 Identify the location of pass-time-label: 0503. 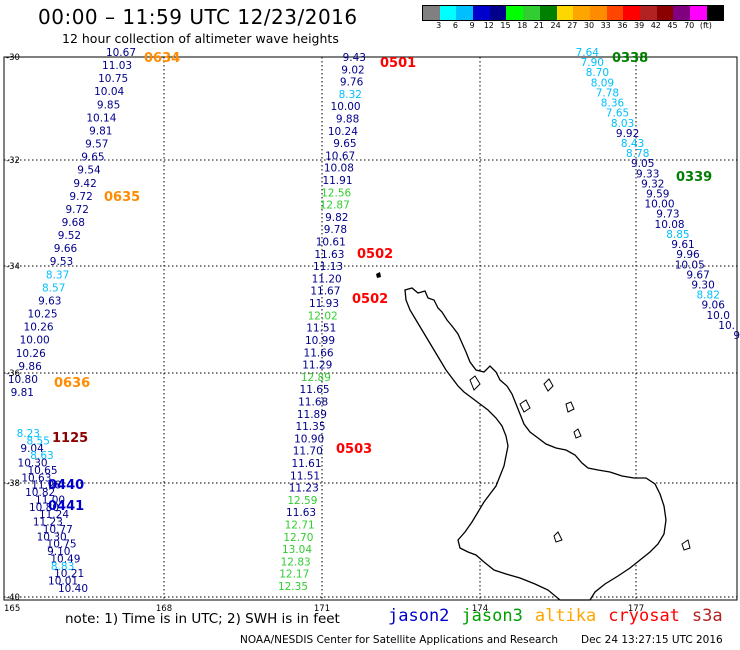
(354, 449).